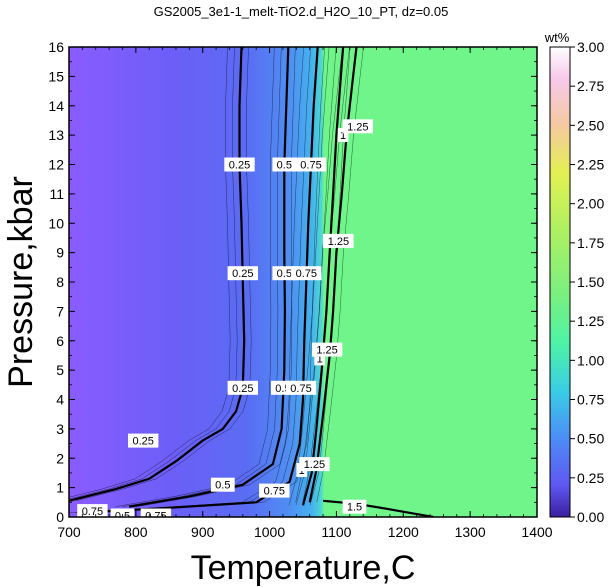 This screenshot has height=587, width=608. What do you see at coordinates (269, 532) in the screenshot?
I see `x-tick-label: 1000` at bounding box center [269, 532].